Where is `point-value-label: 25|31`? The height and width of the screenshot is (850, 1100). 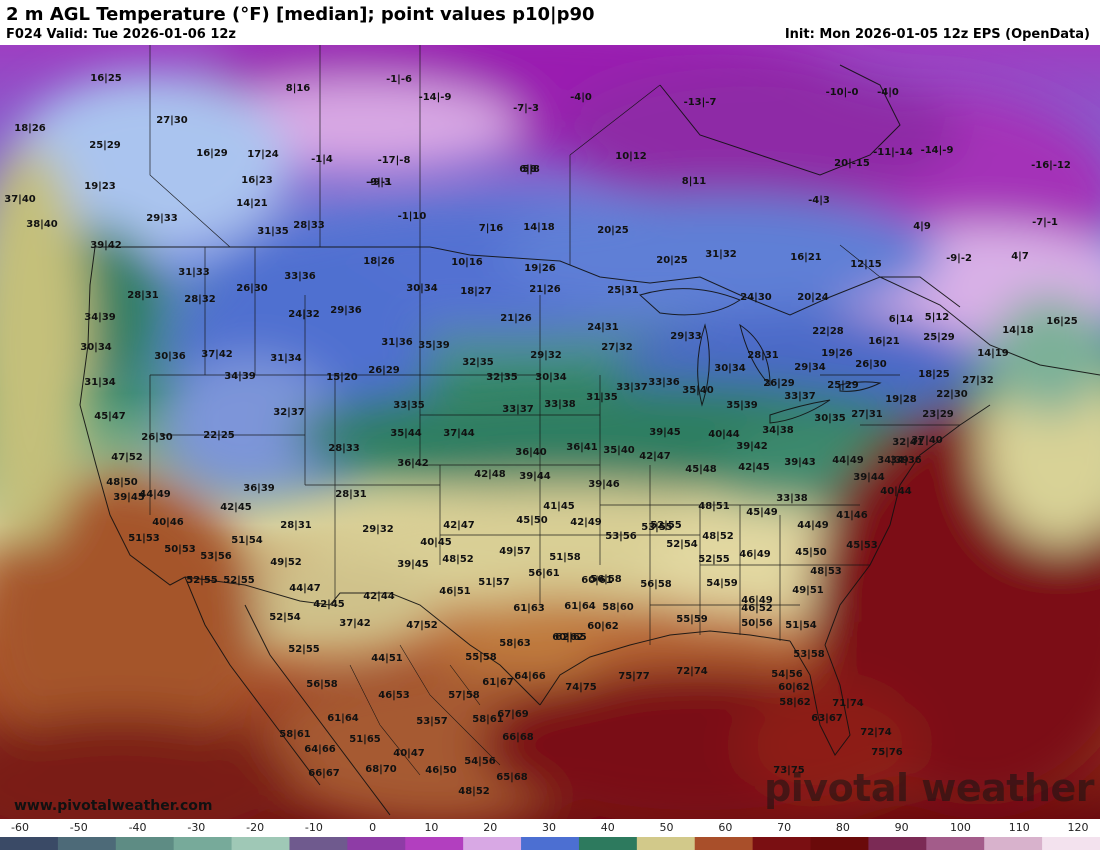
point-value-label: 25|31 is located at coordinates (623, 290).